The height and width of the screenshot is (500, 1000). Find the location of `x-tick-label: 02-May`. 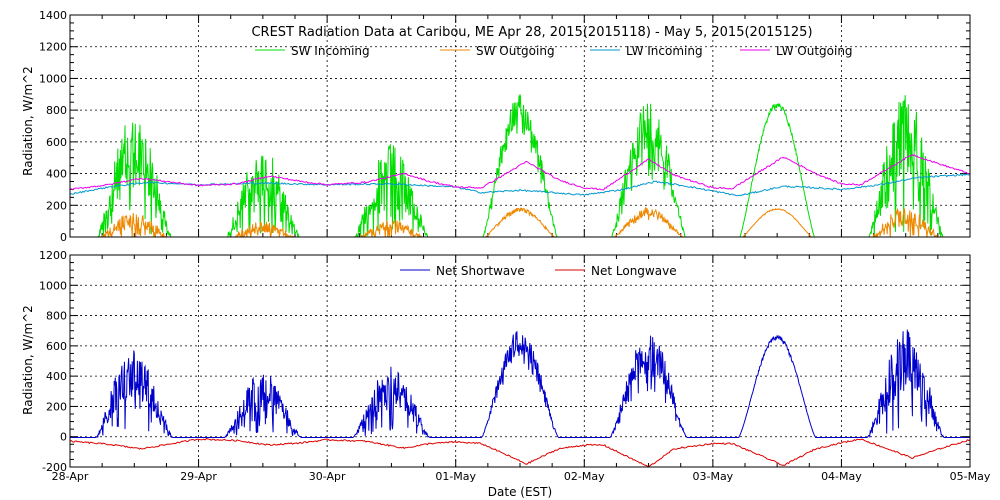

x-tick-label: 02-May is located at coordinates (584, 476).